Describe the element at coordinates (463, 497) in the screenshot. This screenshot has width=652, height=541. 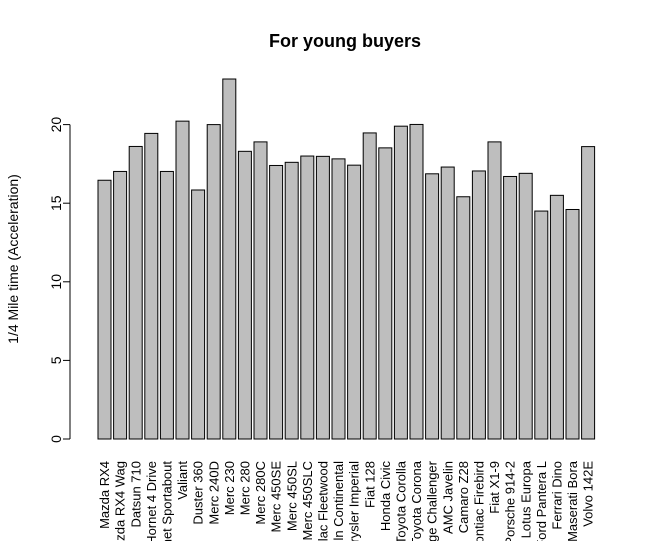
I see `category-label: Camaro Z28` at that location.